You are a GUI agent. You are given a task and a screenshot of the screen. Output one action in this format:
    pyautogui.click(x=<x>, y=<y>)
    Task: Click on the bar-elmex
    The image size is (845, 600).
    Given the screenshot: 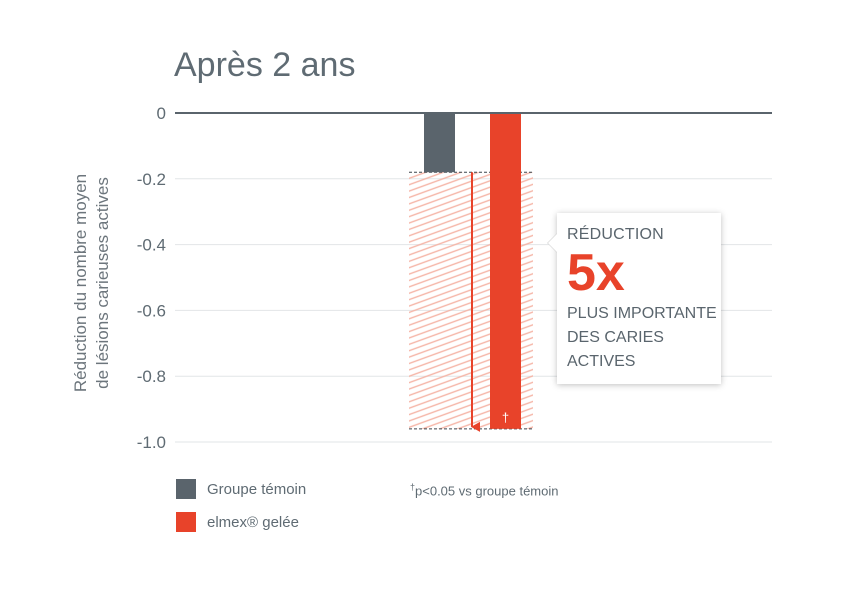 What is the action you would take?
    pyautogui.click(x=505, y=271)
    